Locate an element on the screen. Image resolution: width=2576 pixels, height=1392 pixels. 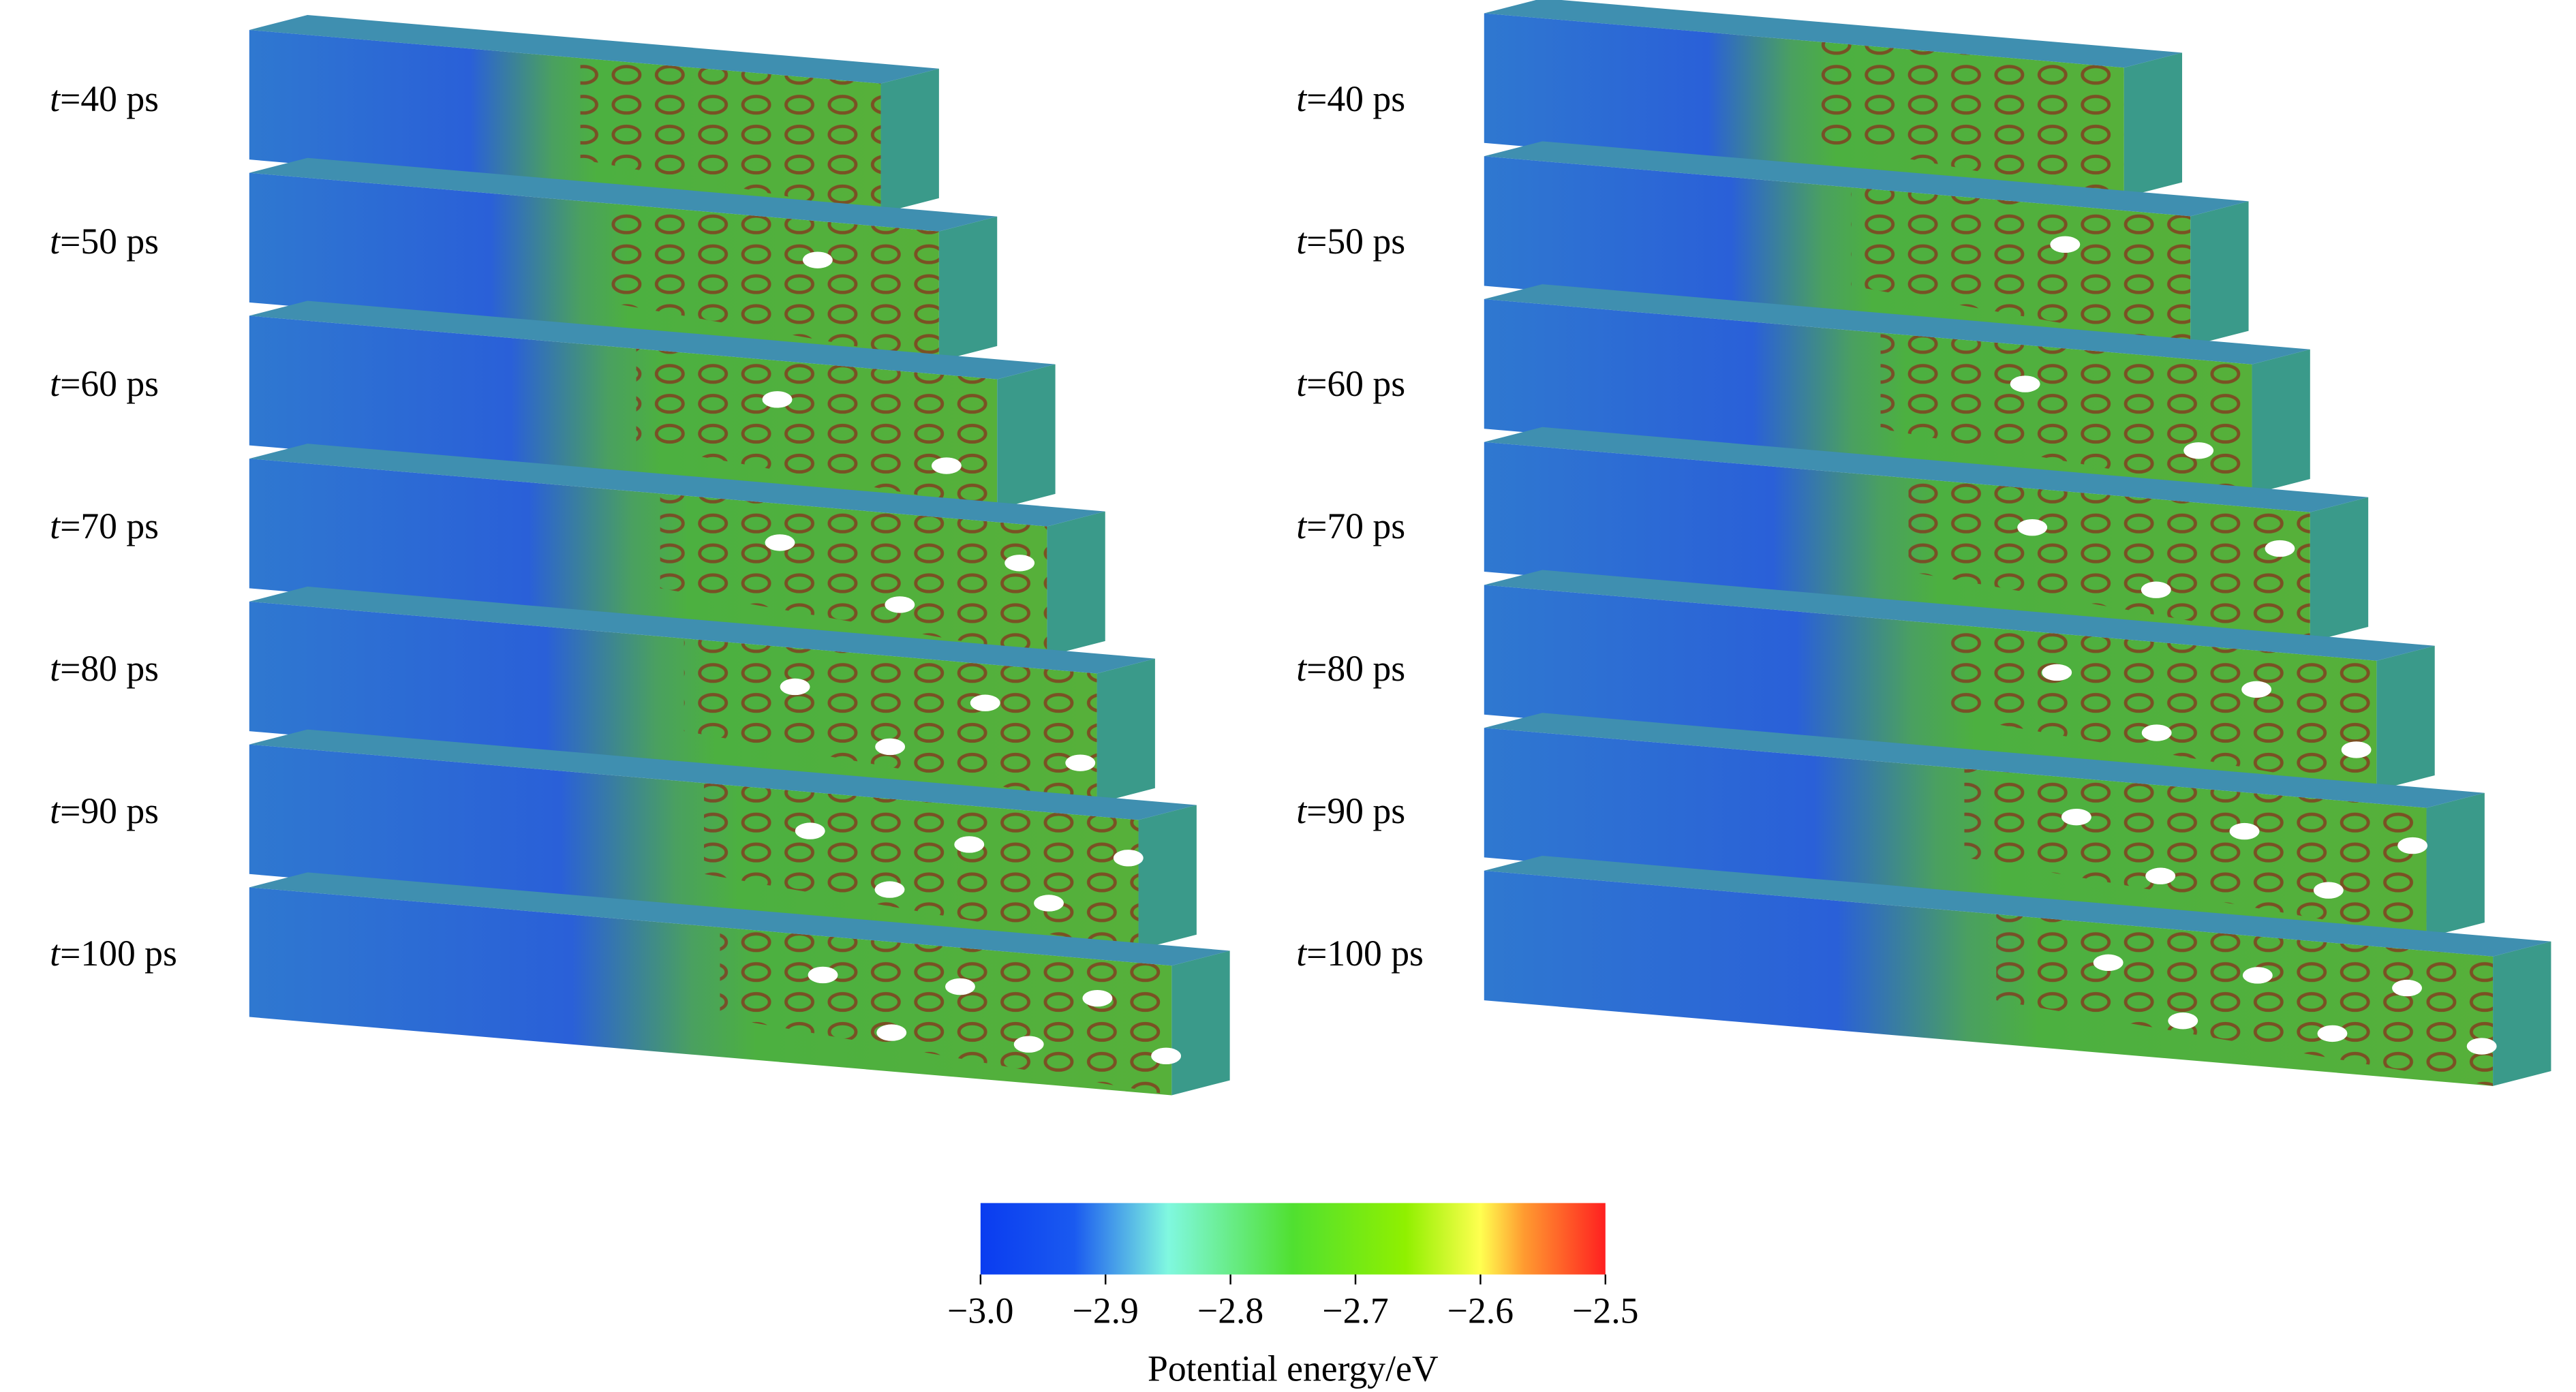
time-label: t=70 ps is located at coordinates (1350, 526).